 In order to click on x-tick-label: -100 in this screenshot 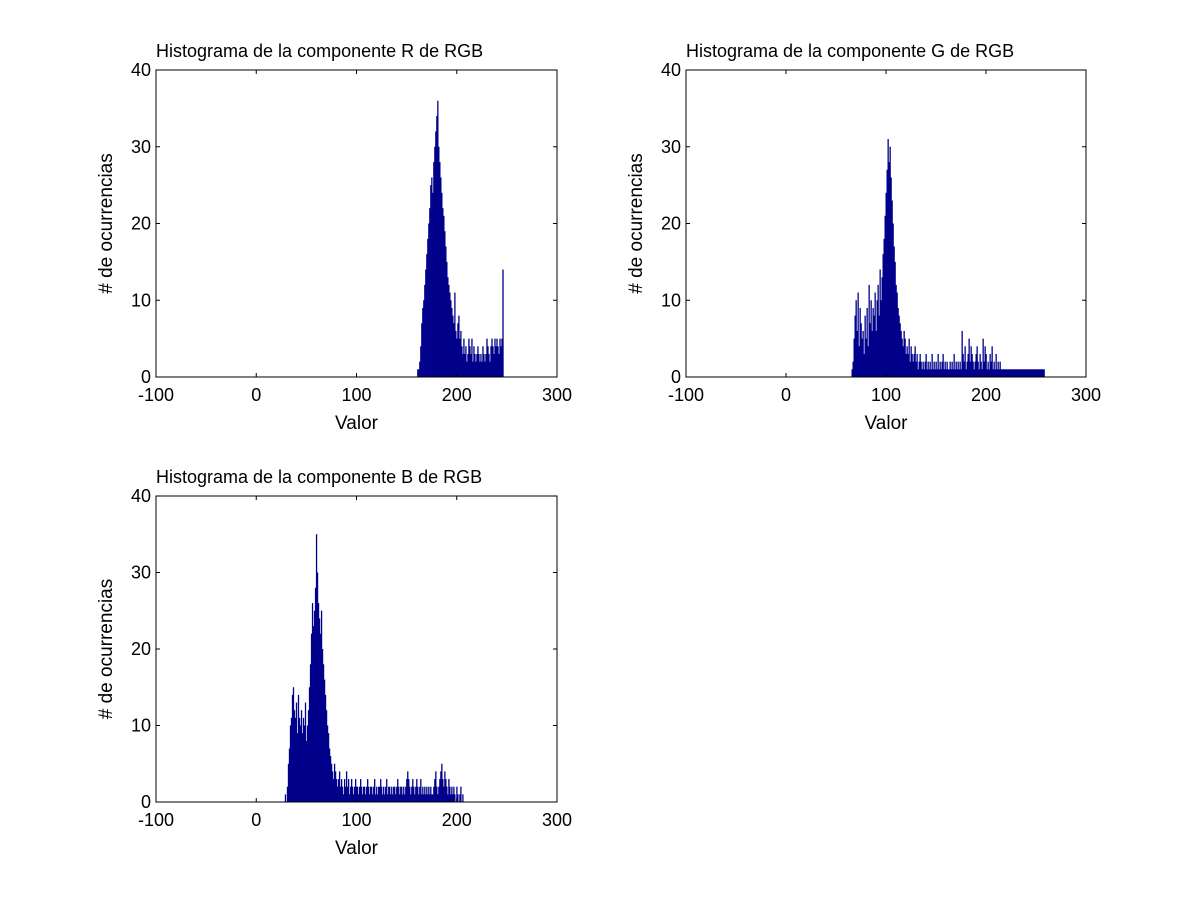, I will do `click(156, 395)`.